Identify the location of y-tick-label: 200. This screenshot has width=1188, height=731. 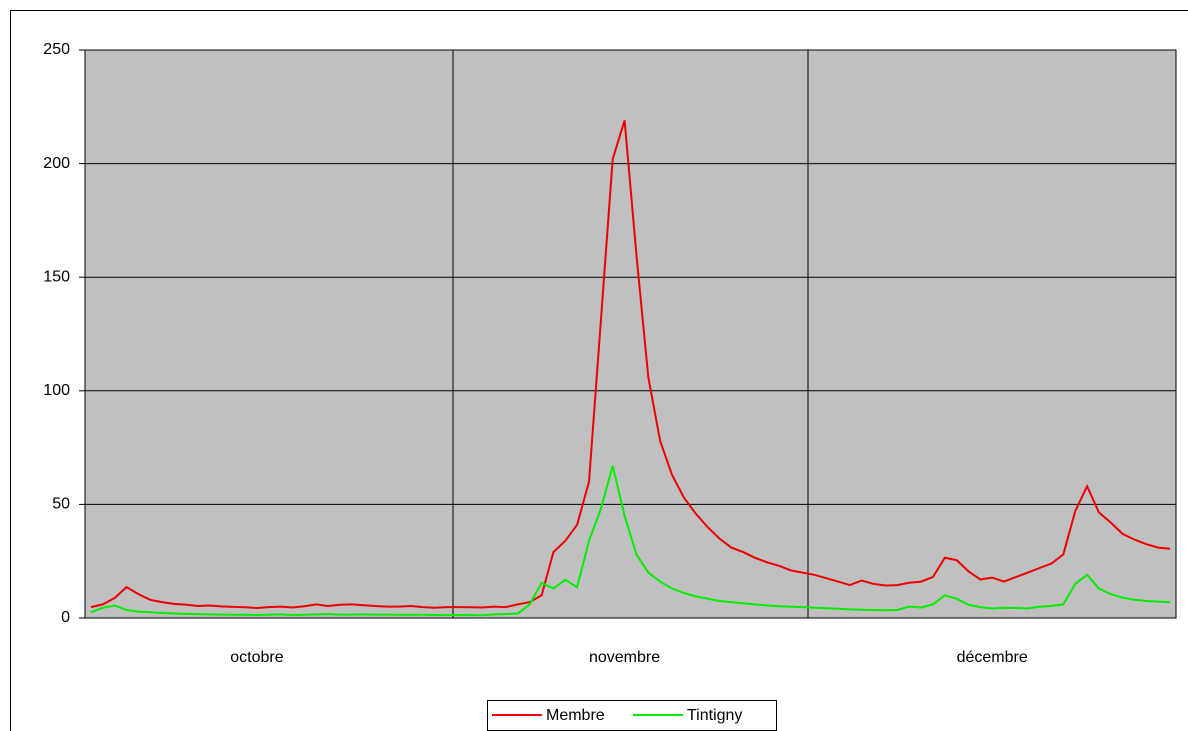
(56, 163).